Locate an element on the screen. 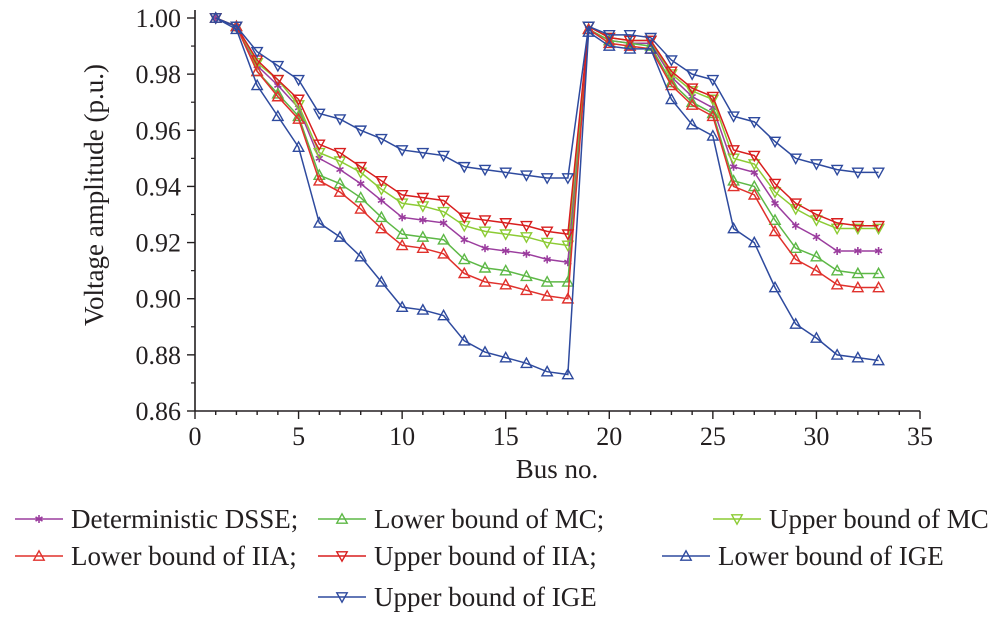 The height and width of the screenshot is (618, 1006). y-tick-label: 0.86 is located at coordinates (159, 411).